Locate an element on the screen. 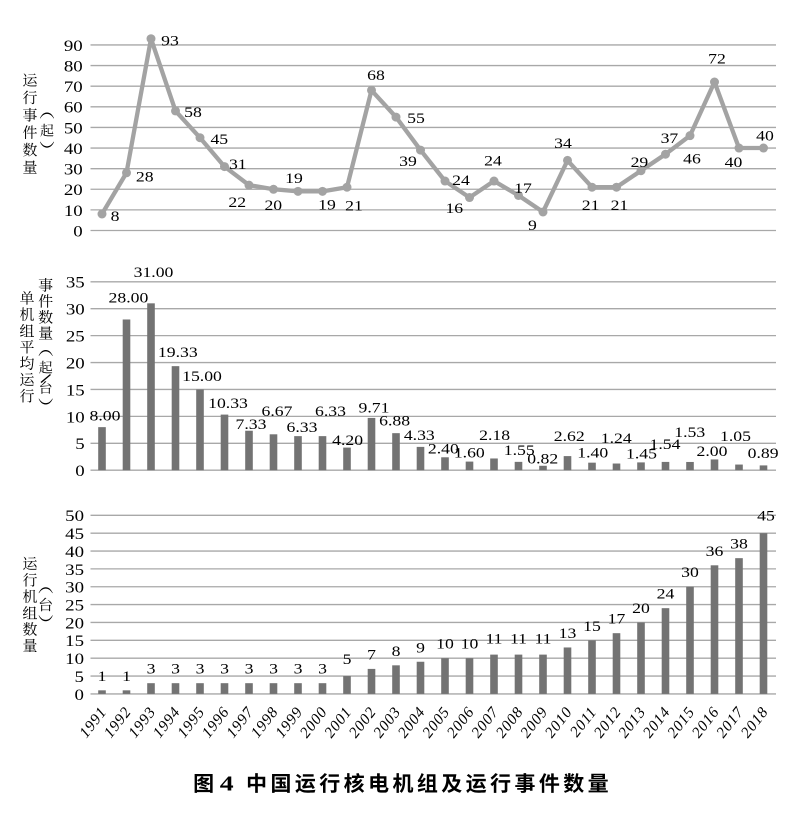 Image resolution: width=800 pixels, height=829 pixels. svg-text: 0.89 is located at coordinates (763, 452).